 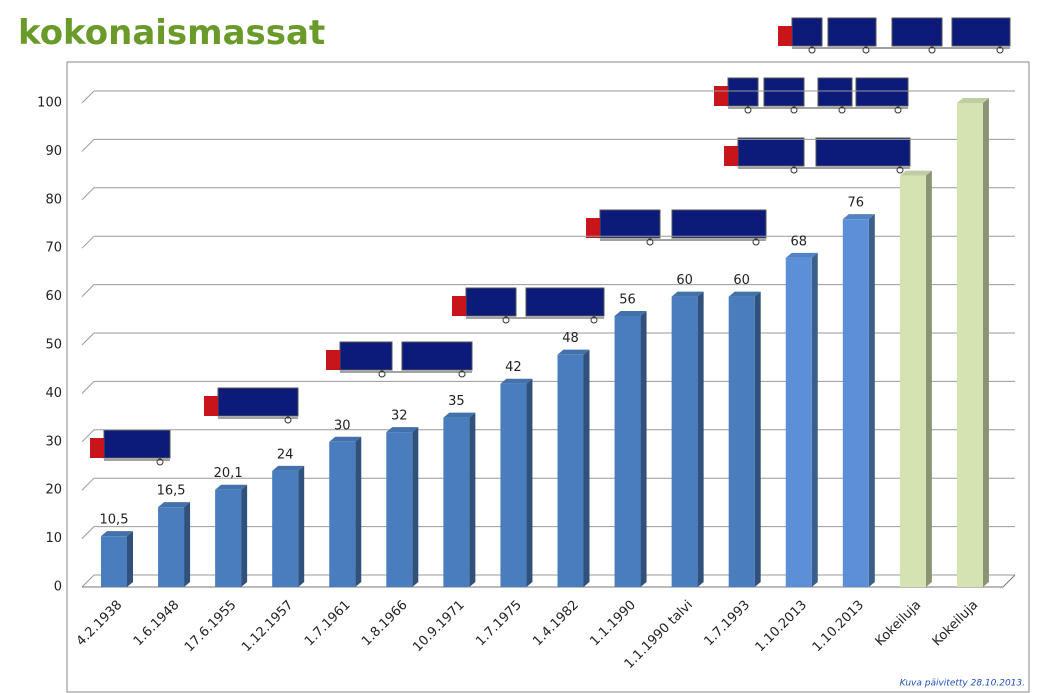 I want to click on y-tick-label: 10, so click(x=53, y=538).